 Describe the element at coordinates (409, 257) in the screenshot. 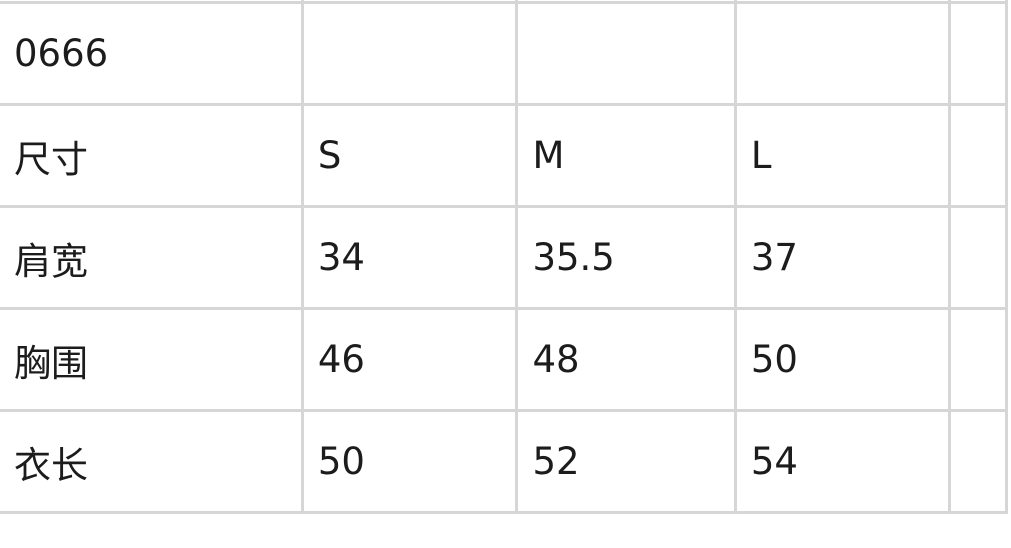

I see `table-cell: 34` at that location.